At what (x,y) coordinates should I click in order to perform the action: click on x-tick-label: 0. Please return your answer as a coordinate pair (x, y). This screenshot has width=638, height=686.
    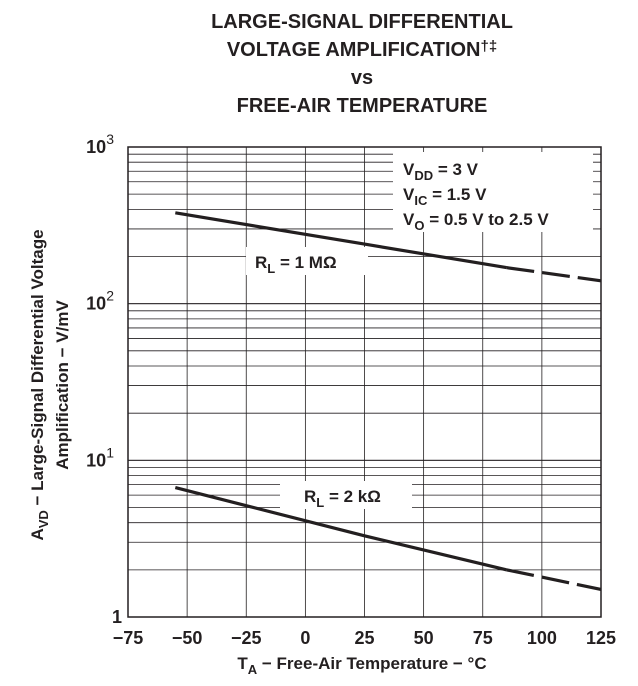
    Looking at the image, I should click on (305, 638).